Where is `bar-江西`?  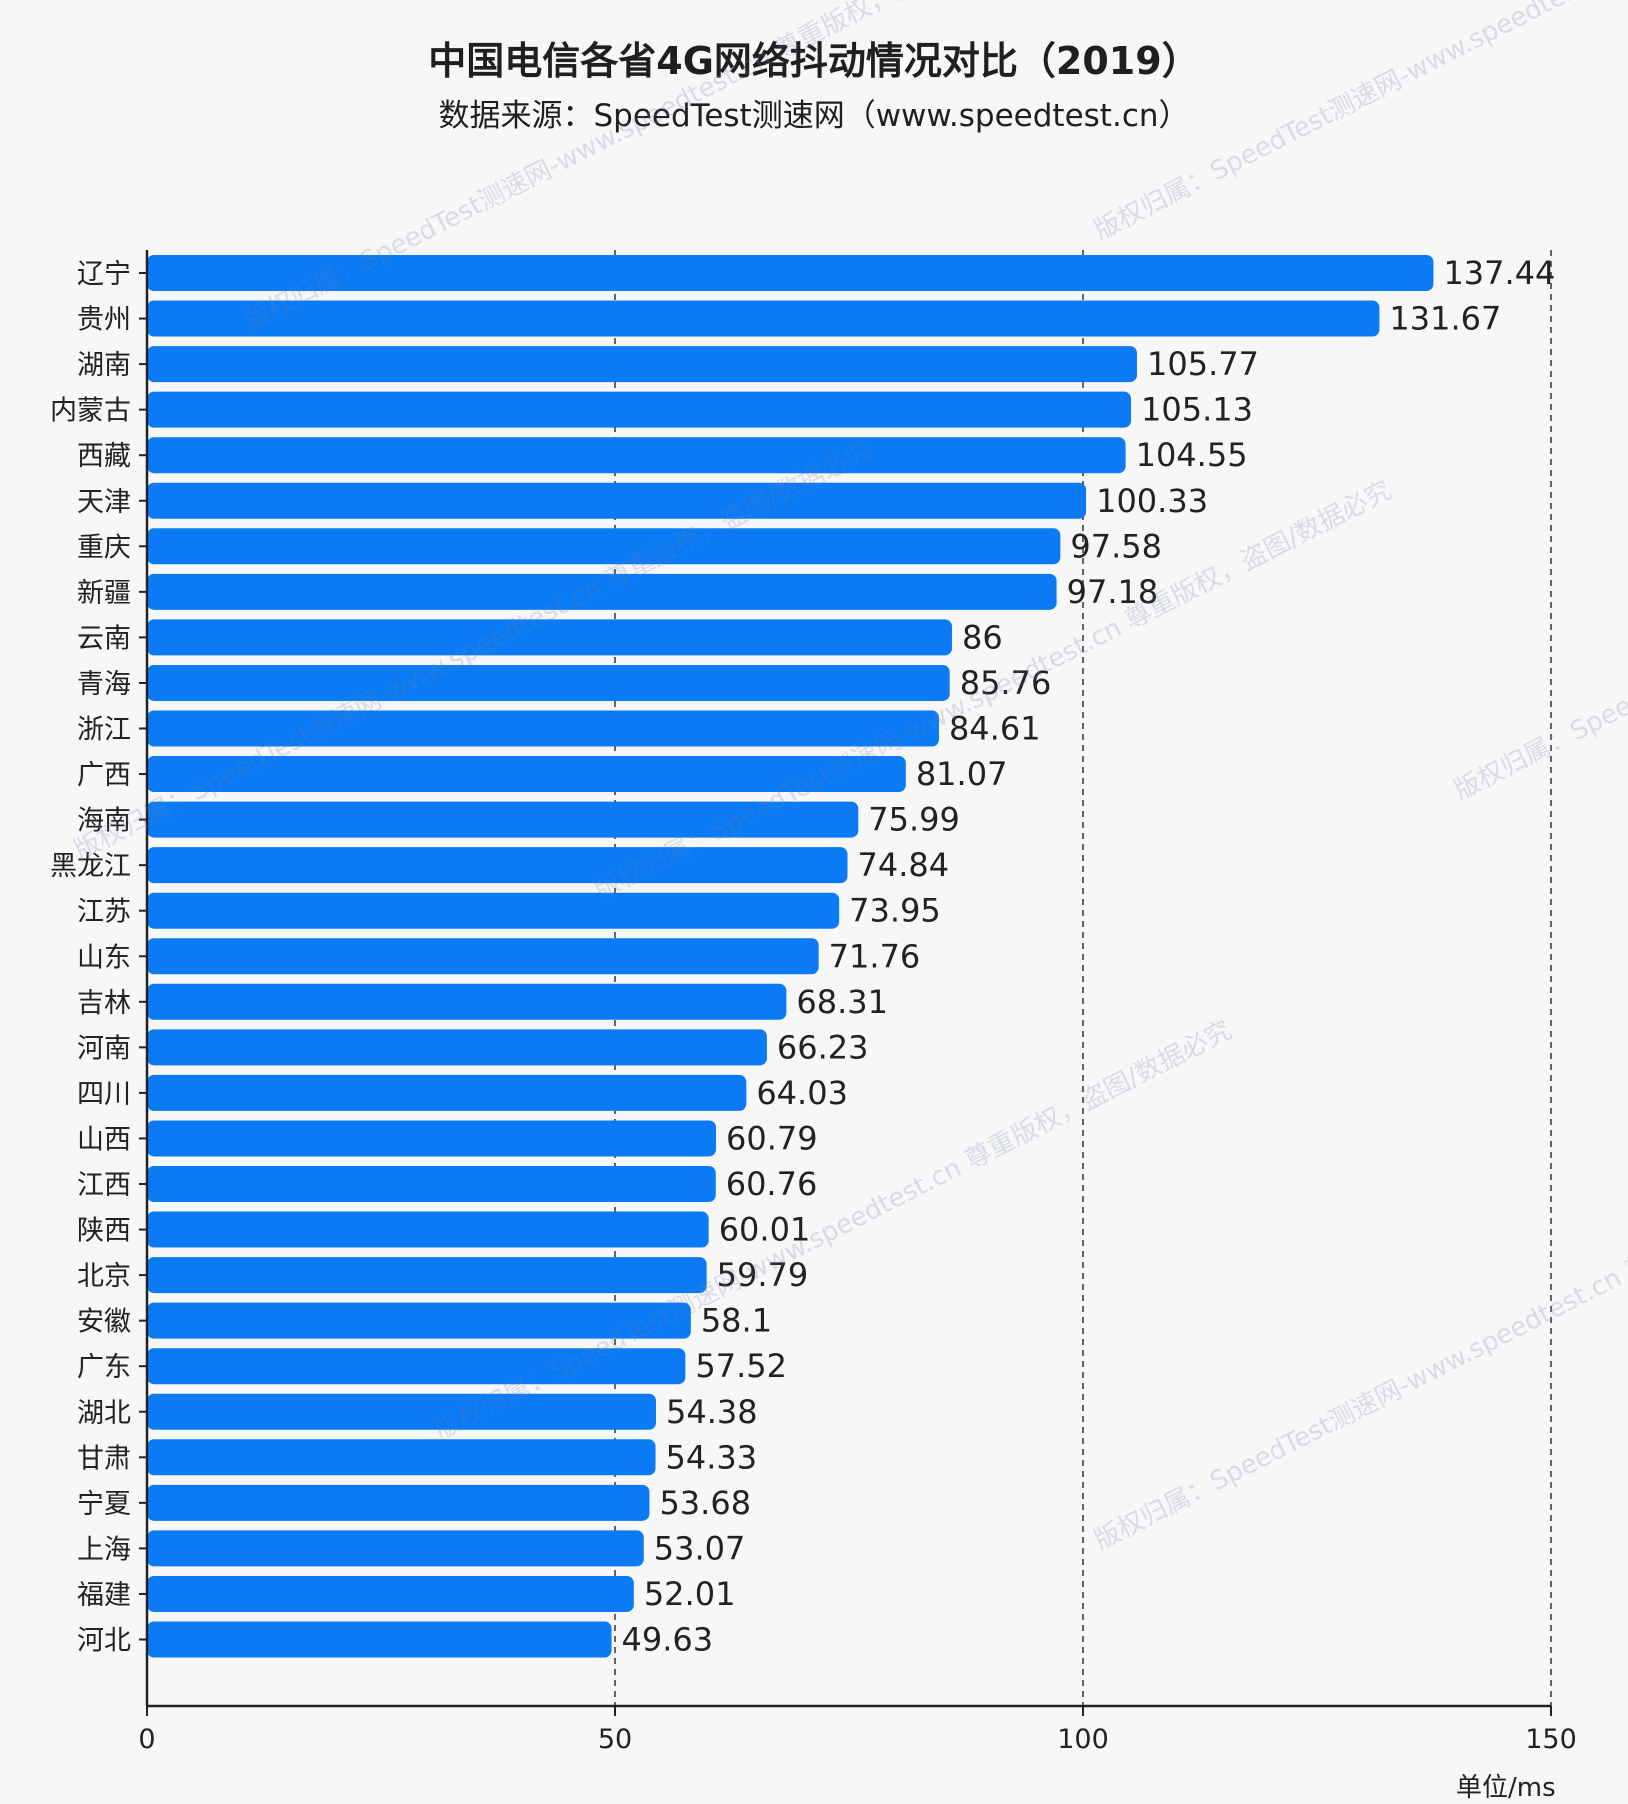
bar-江西 is located at coordinates (431, 1184).